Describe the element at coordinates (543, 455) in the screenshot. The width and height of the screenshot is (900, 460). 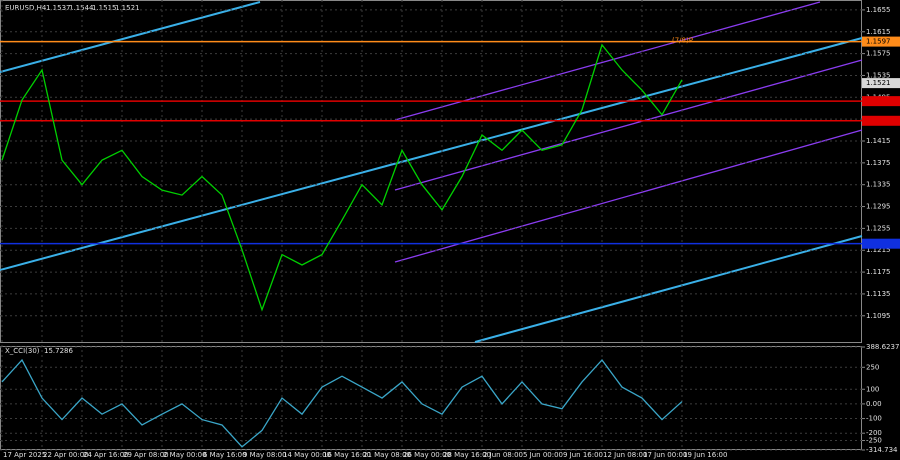
I see `x-tick-label: 5 Jun 00:00` at that location.